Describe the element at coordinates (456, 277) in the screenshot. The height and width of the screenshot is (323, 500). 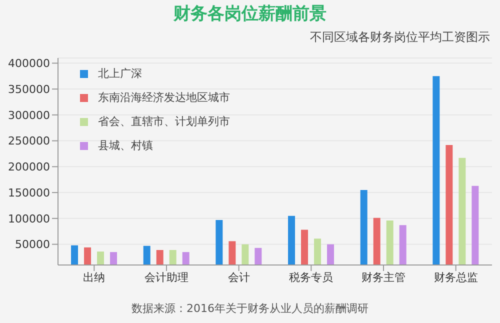
I see `x-tick-label: 财务总监` at that location.